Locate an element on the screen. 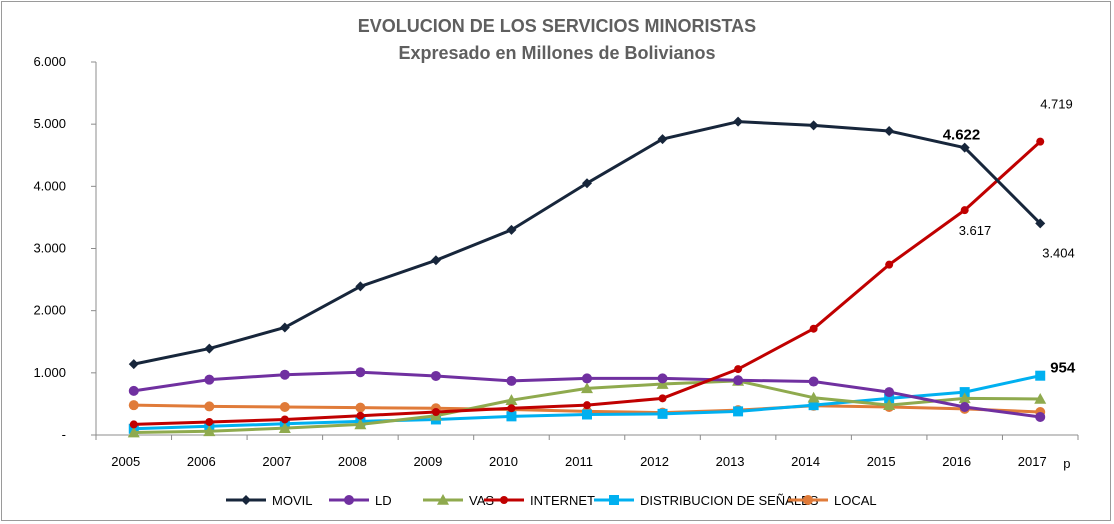 This screenshot has width=1114, height=524. legend-marker-distribucion-de-se-ales is located at coordinates (614, 500).